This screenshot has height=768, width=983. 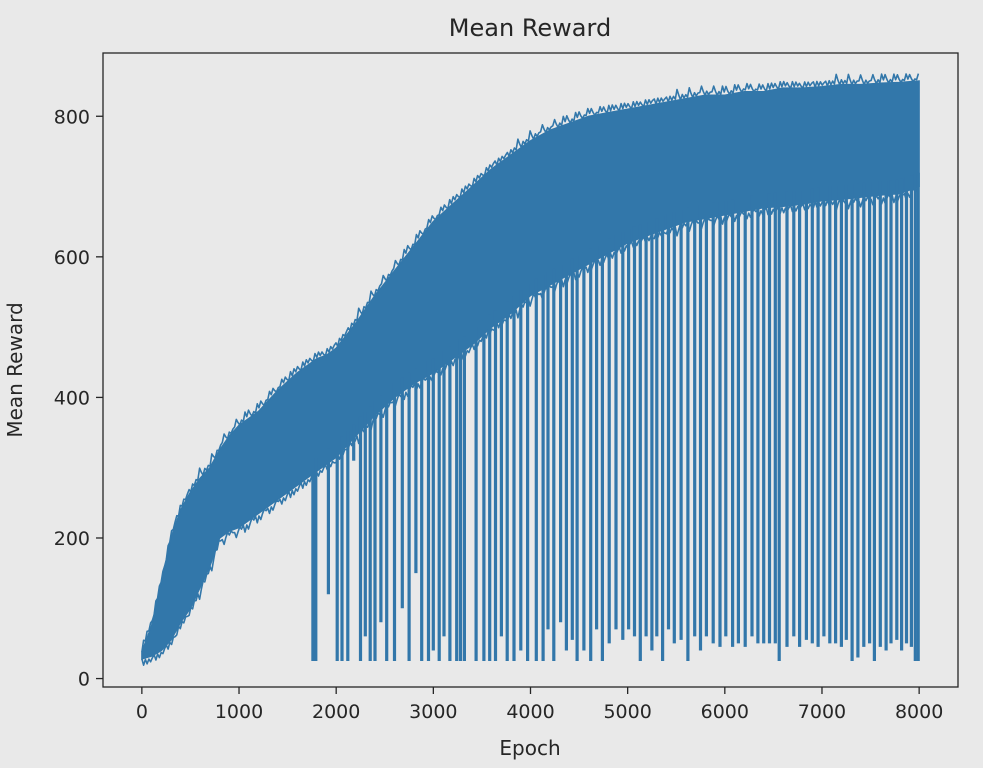 I want to click on x-tick-label: 8000, so click(x=919, y=712).